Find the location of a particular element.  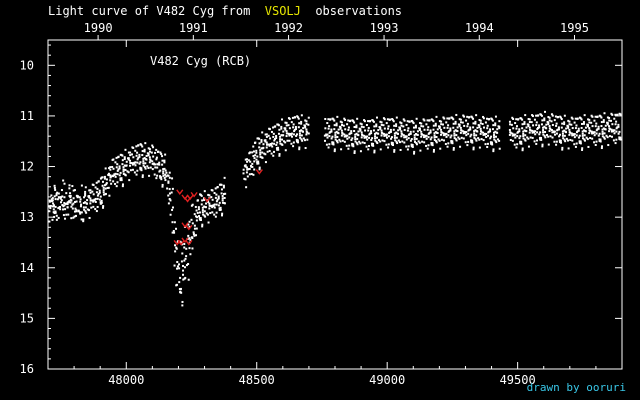

y-tick-label: 15 is located at coordinates (27, 318).